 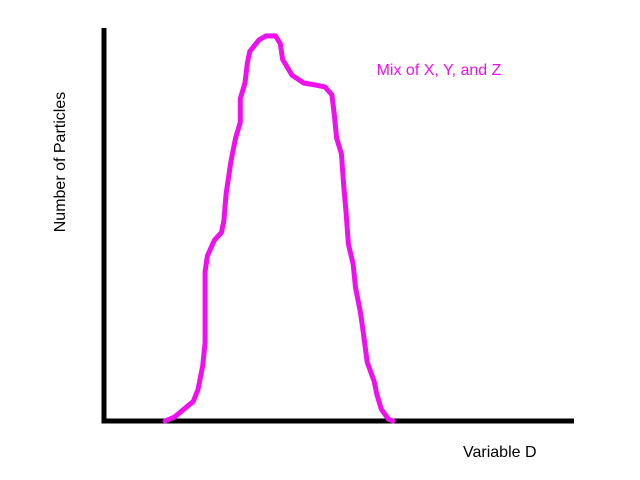 I want to click on y-axis-label: Number of Particles, so click(x=60, y=162).